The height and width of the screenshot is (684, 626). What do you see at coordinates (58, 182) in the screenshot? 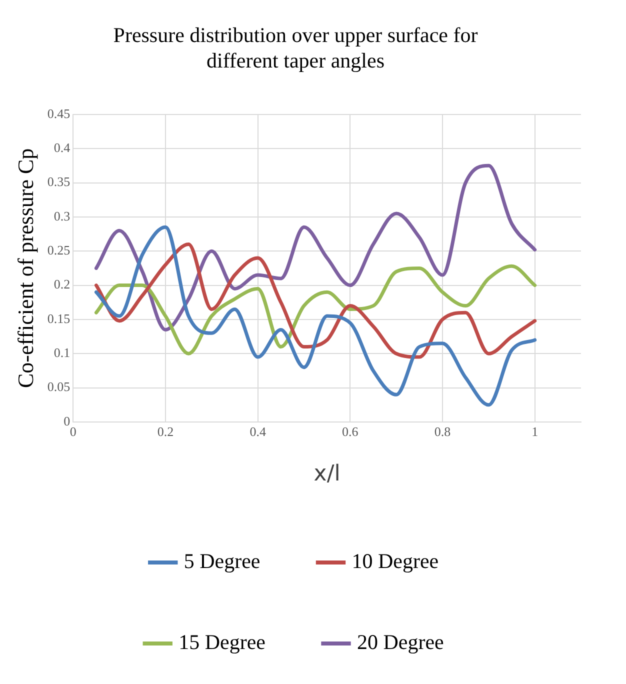
I see `y-tick-label: 0.35` at bounding box center [58, 182].